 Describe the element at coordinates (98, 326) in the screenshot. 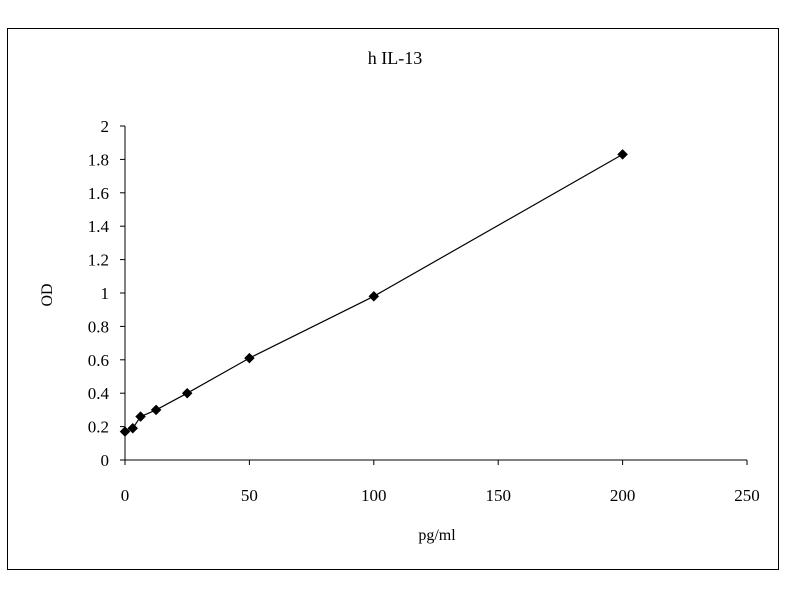

I see `y-tick-label: 0.8` at that location.